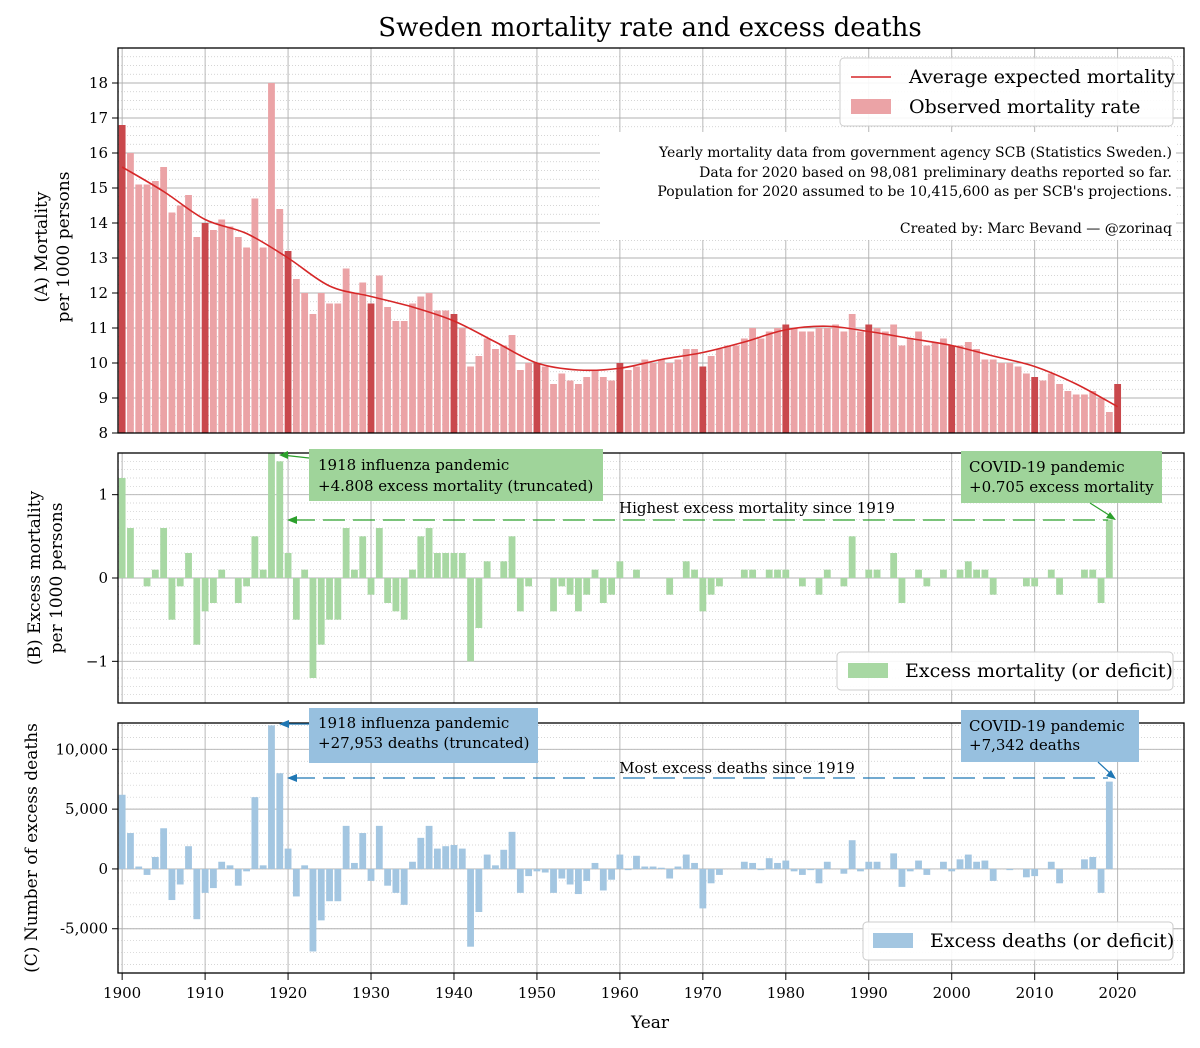 The image size is (1200, 1048). I want to click on panel-b-ylabel-1: (B) Excess mortality, so click(35, 577).